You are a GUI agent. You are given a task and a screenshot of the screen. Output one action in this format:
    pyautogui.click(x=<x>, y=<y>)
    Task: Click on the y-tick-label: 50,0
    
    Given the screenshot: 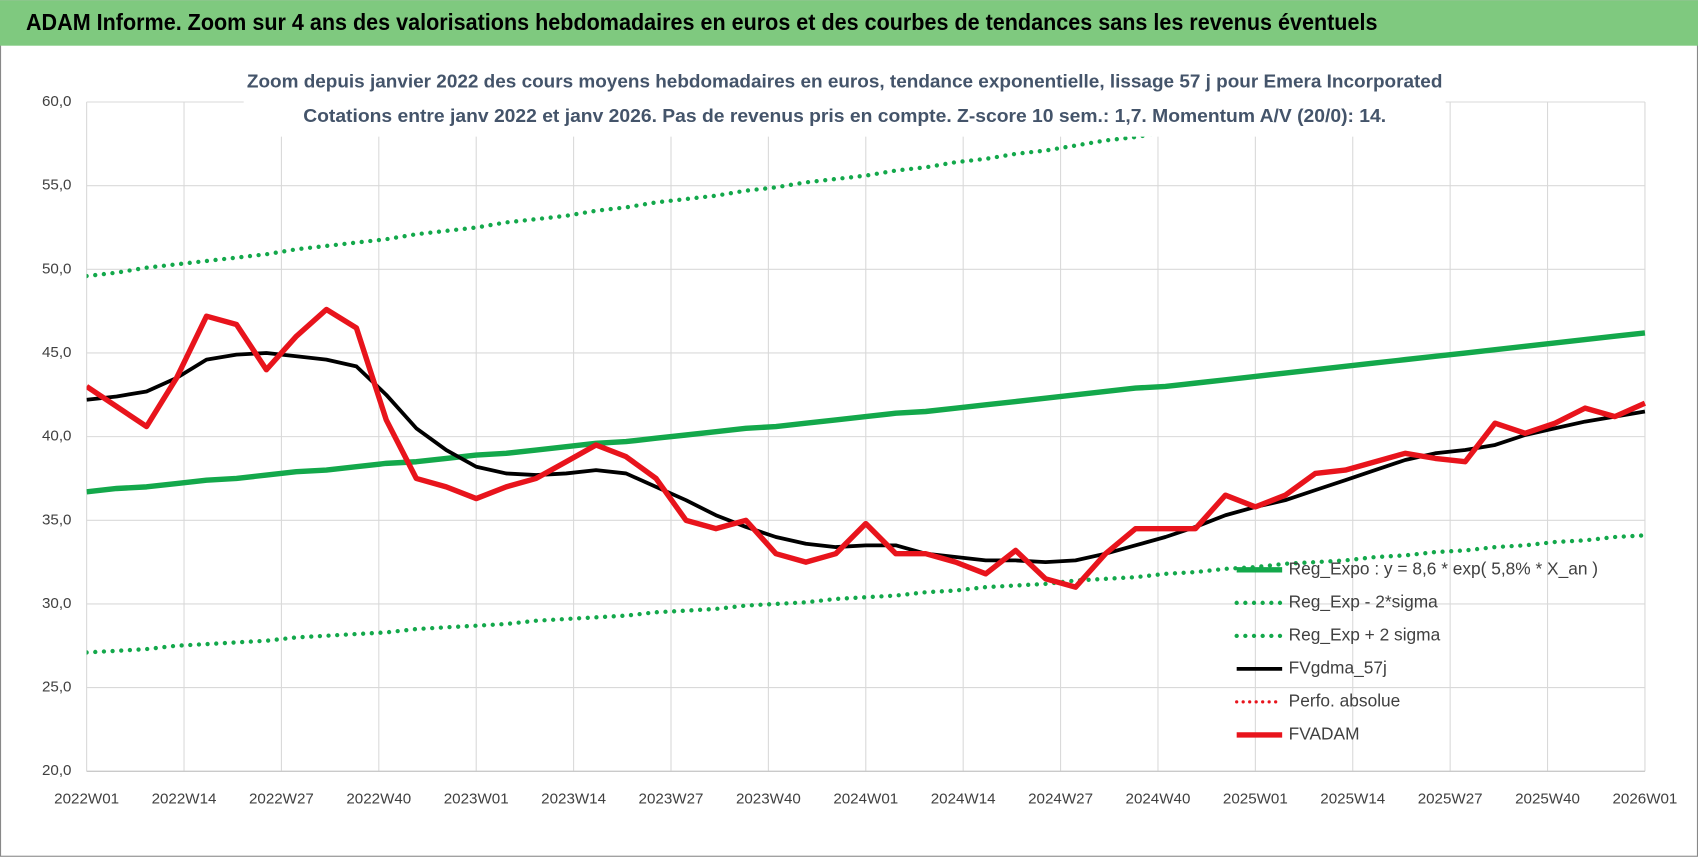 What is the action you would take?
    pyautogui.click(x=57, y=268)
    